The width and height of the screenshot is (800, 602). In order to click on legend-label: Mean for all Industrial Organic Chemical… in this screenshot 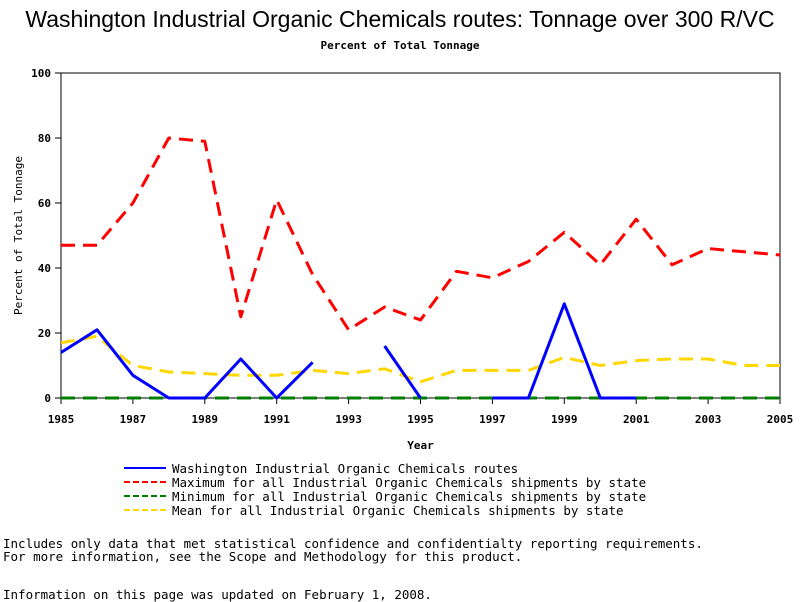, I will do `click(398, 510)`.